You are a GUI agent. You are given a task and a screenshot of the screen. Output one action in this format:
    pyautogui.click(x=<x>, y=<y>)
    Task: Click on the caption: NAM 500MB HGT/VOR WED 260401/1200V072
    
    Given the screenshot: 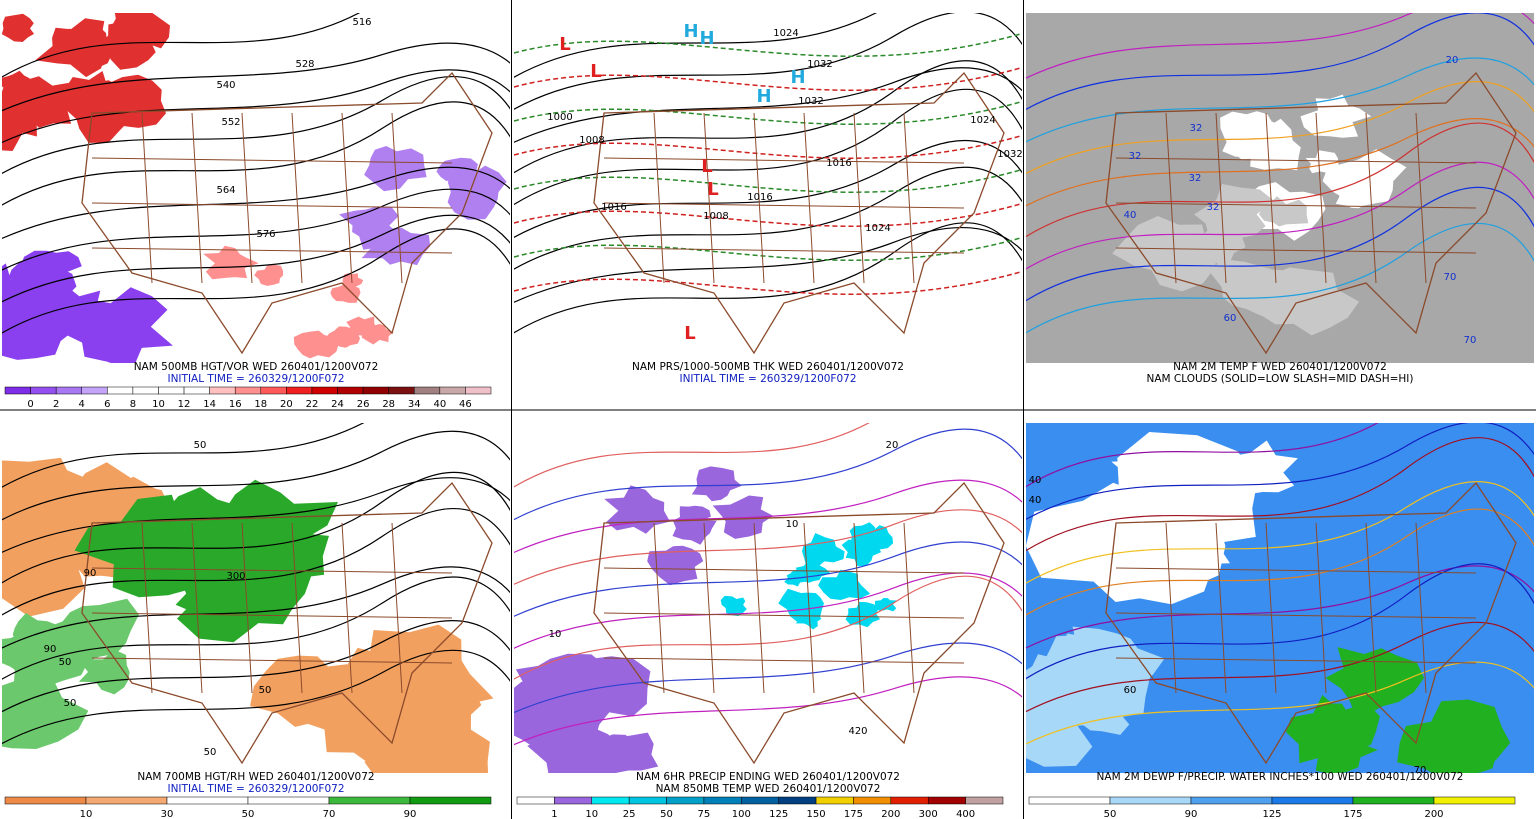 What is the action you would take?
    pyautogui.click(x=256, y=367)
    